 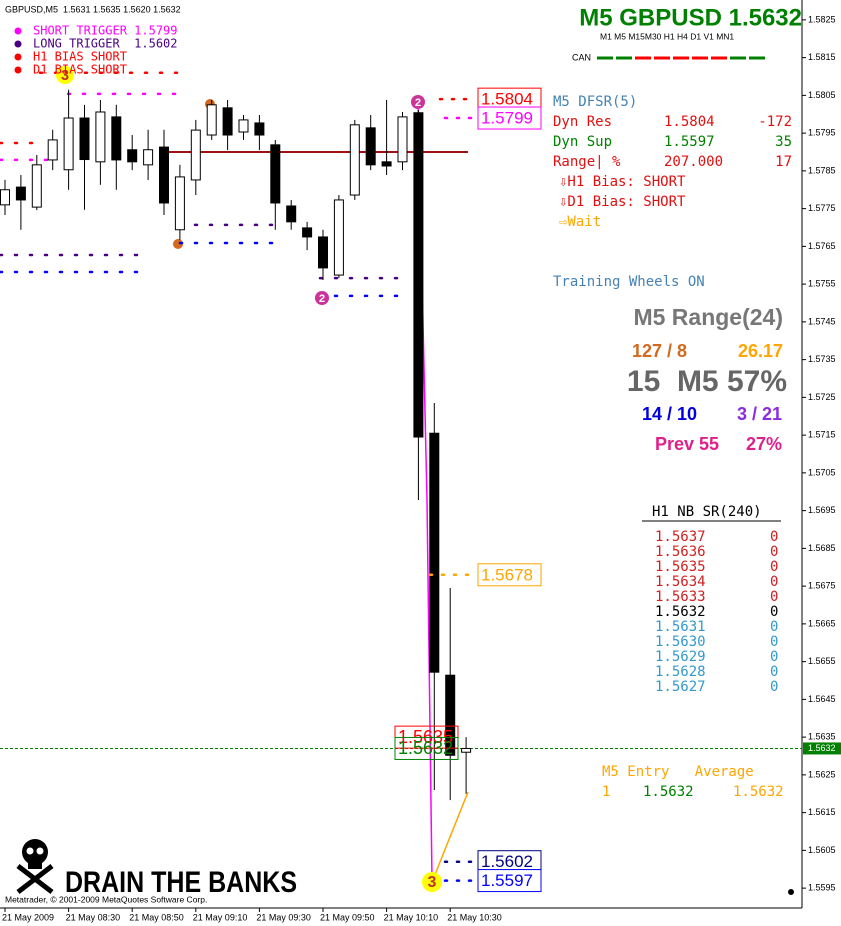 I want to click on y-tick-label: 1.5775, so click(x=822, y=208).